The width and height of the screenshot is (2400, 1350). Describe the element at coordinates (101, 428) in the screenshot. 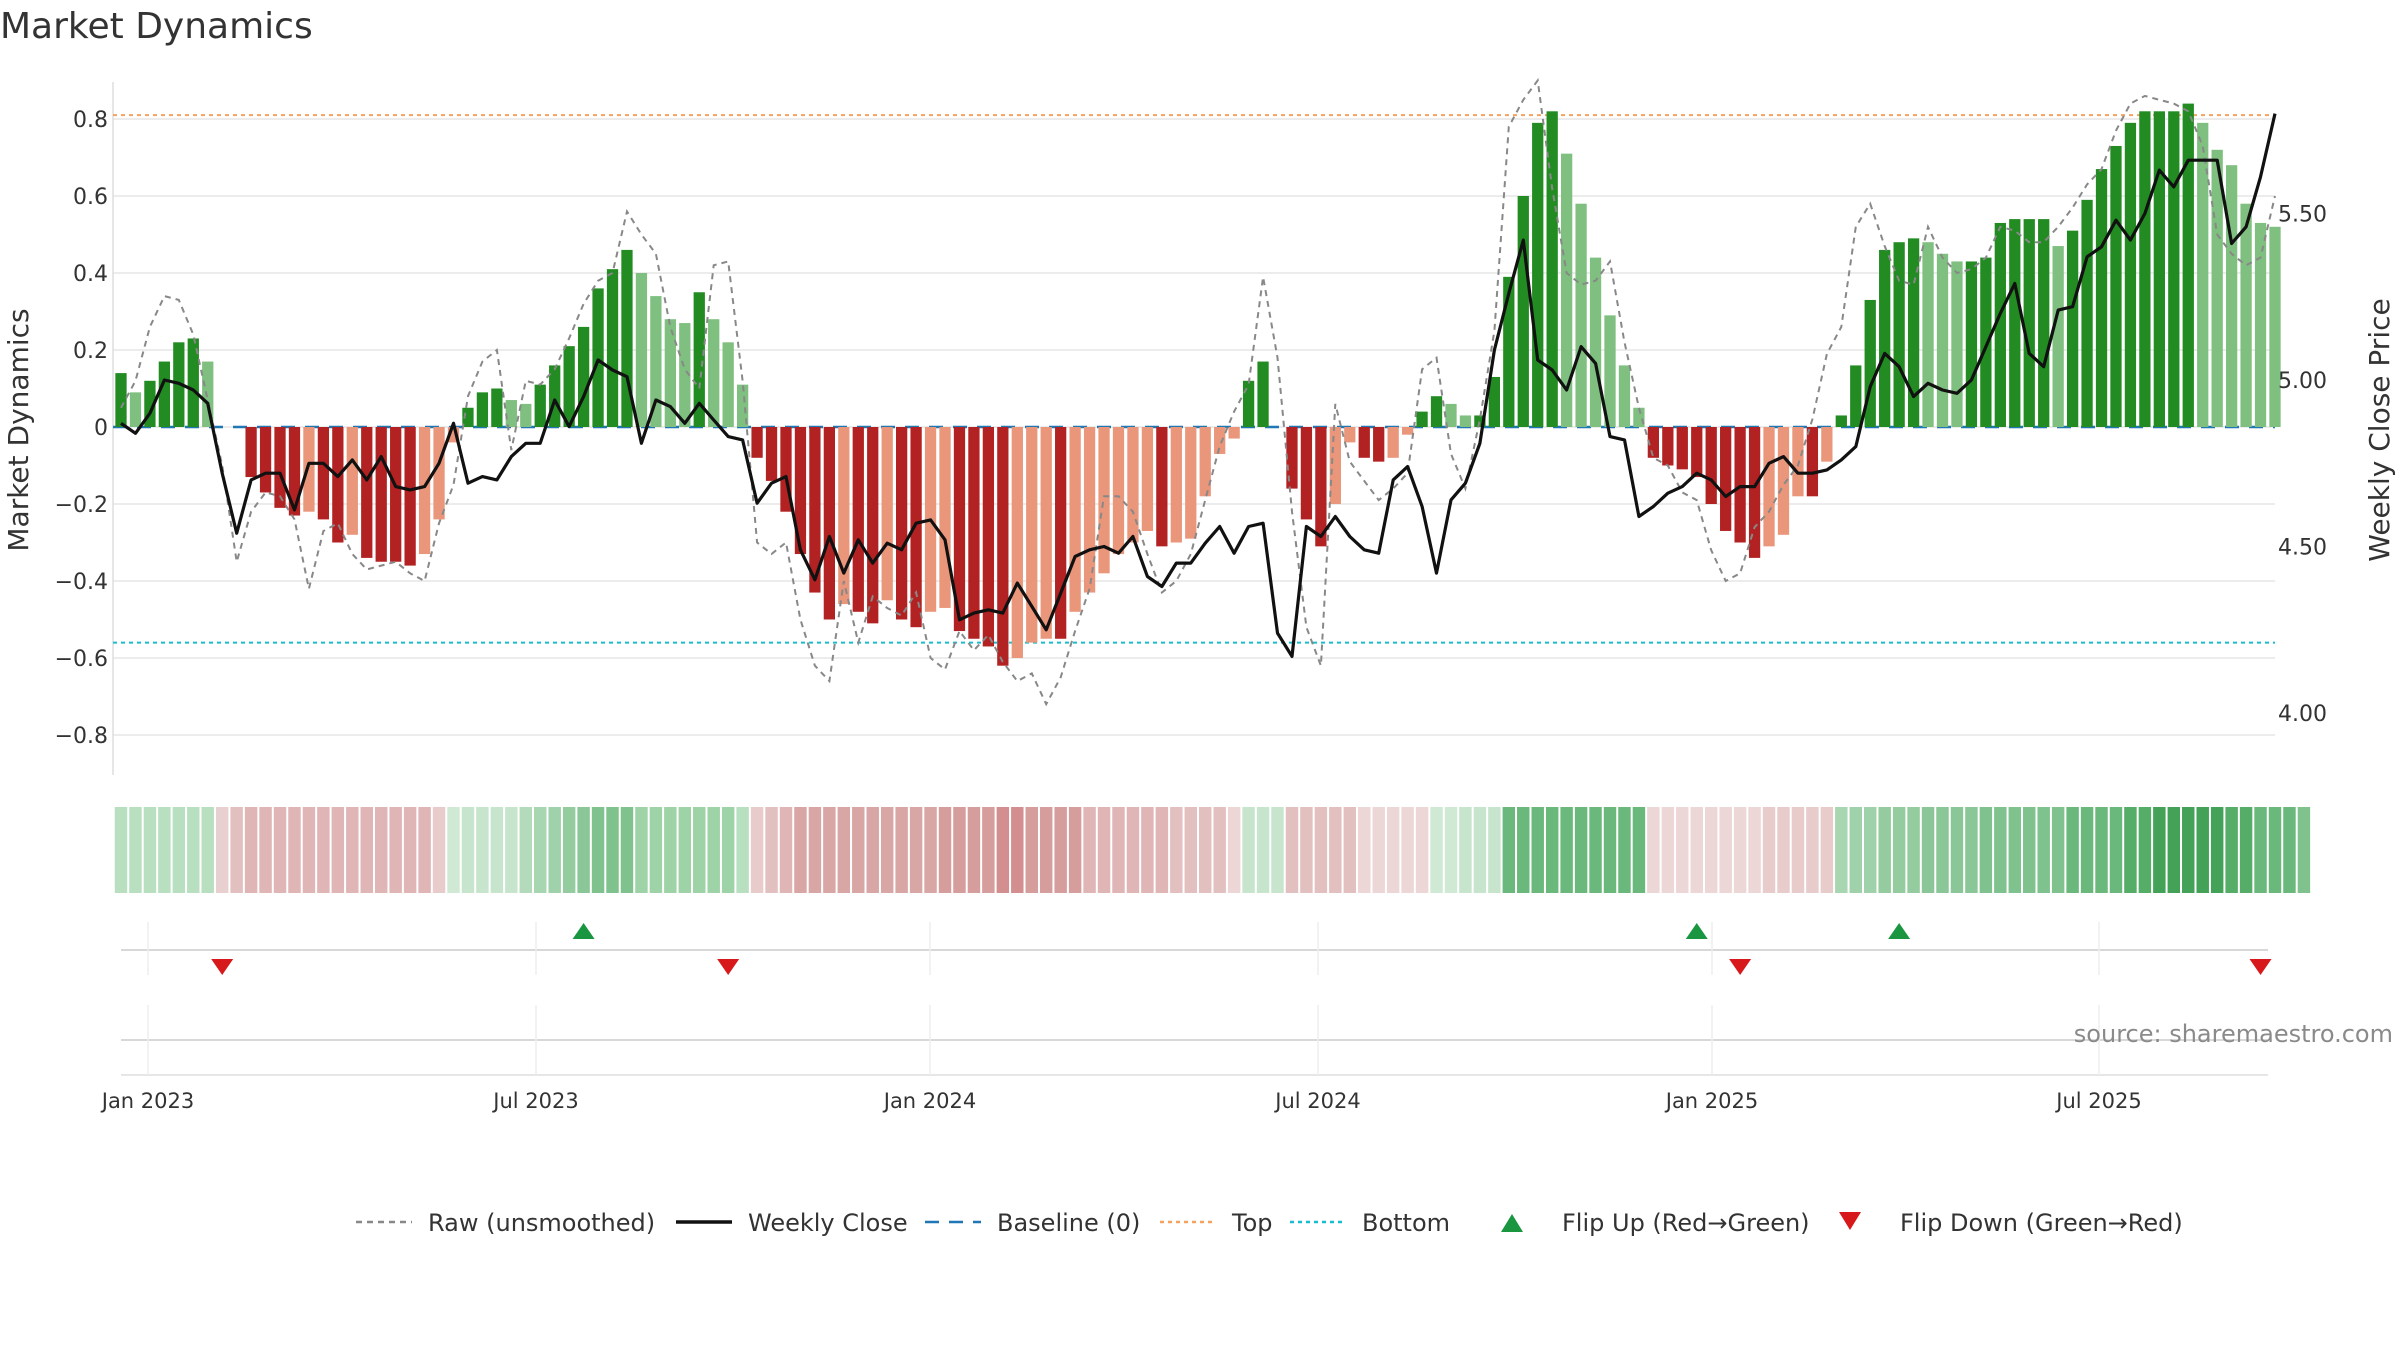

I see `y-tick-label: 0` at that location.